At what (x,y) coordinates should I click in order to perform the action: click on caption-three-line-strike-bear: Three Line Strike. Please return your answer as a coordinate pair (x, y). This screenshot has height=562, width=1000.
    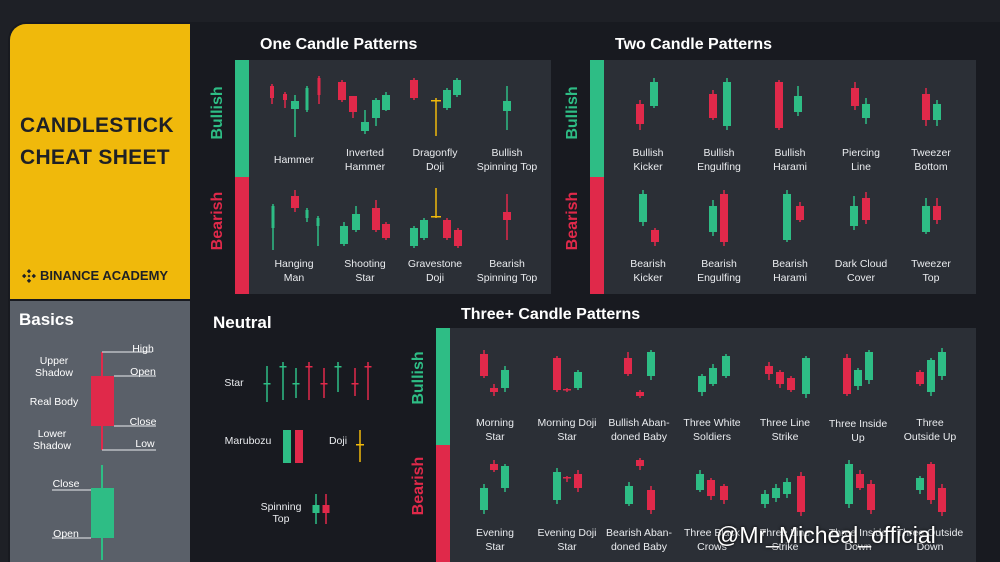
    Looking at the image, I should click on (785, 540).